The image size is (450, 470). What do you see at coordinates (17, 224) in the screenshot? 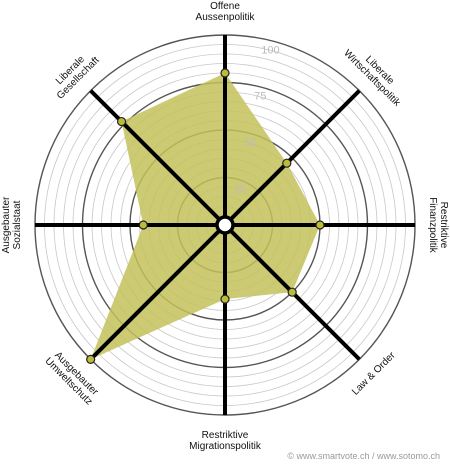
I see `axis-label-line: Sozialstaat` at bounding box center [17, 224].